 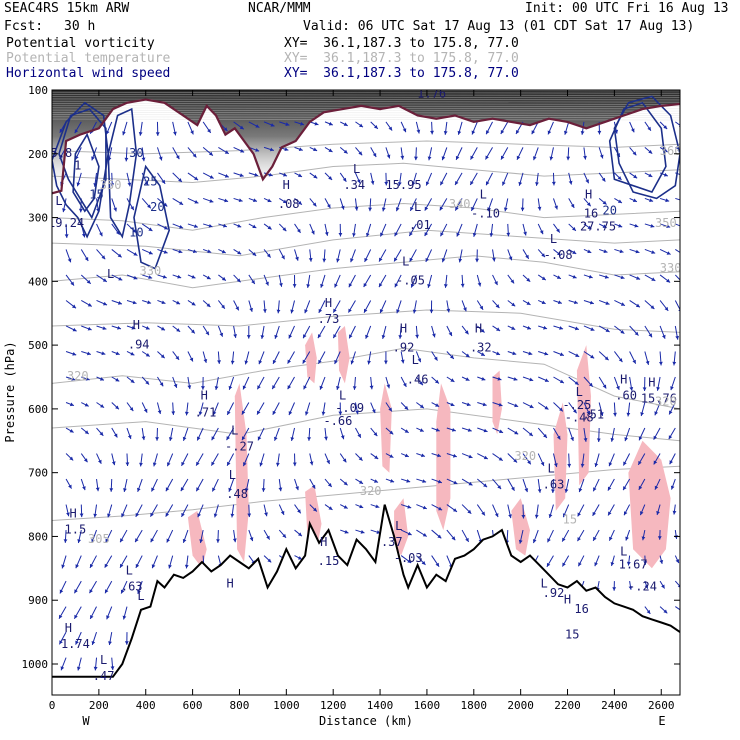 What do you see at coordinates (481, 348) in the screenshot?
I see `field-label-value: .32` at bounding box center [481, 348].